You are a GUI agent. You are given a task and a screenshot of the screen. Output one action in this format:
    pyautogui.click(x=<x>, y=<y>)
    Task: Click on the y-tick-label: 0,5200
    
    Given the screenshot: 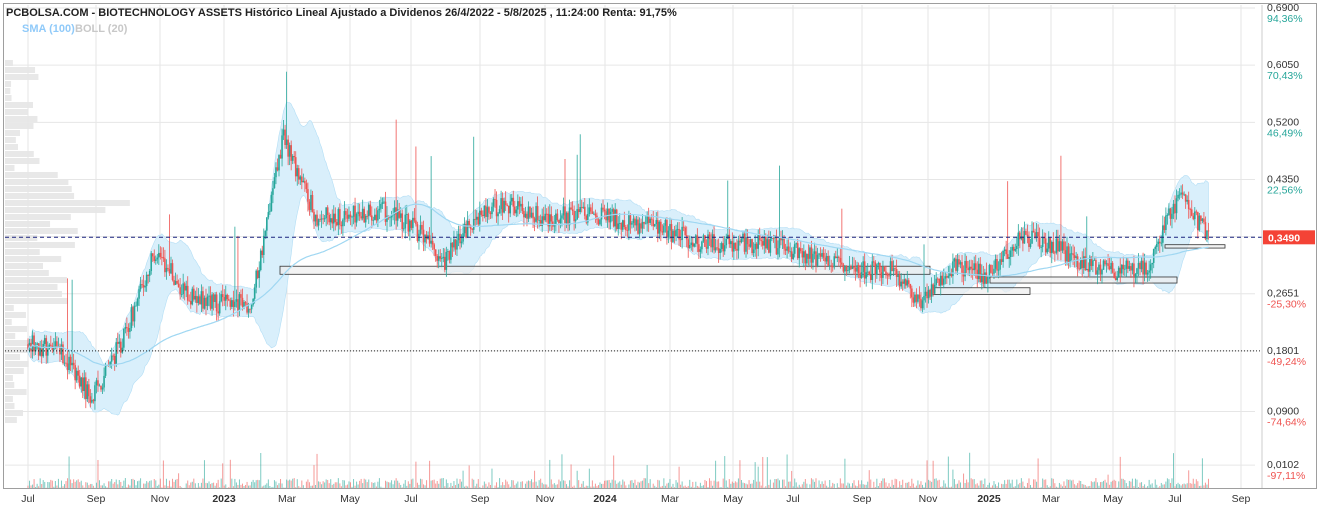 What is the action you would take?
    pyautogui.click(x=1283, y=122)
    